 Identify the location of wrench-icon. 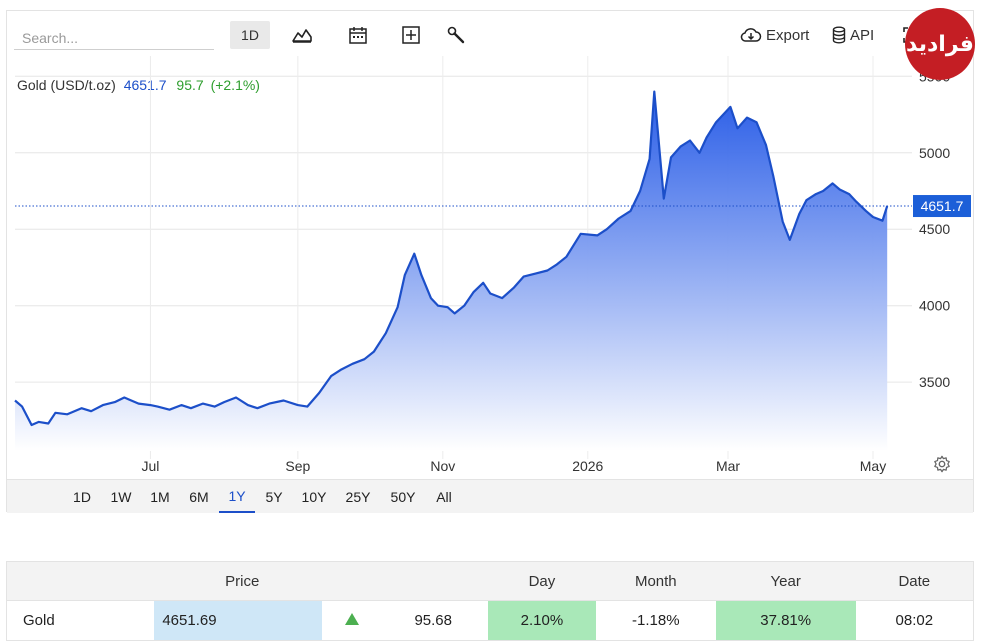
(456, 35).